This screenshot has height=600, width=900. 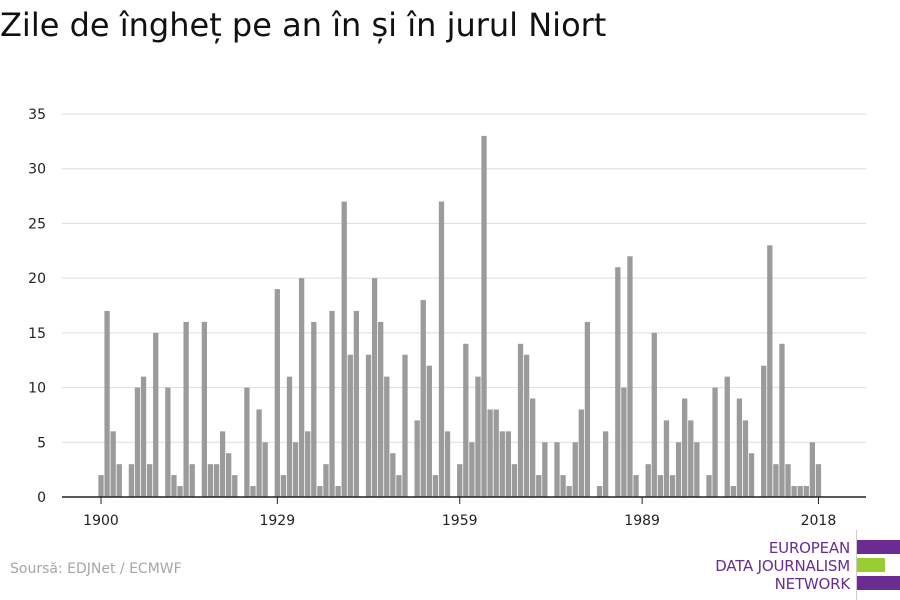 What do you see at coordinates (539, 486) in the screenshot?
I see `bar-1972` at bounding box center [539, 486].